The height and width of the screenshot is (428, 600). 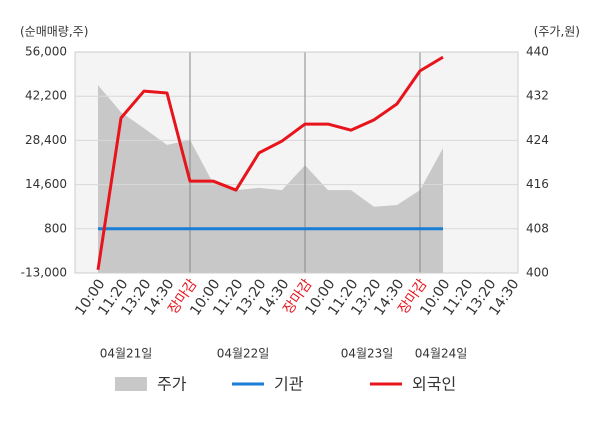 What do you see at coordinates (44, 273) in the screenshot?
I see `y-tick-label: -13,000` at bounding box center [44, 273].